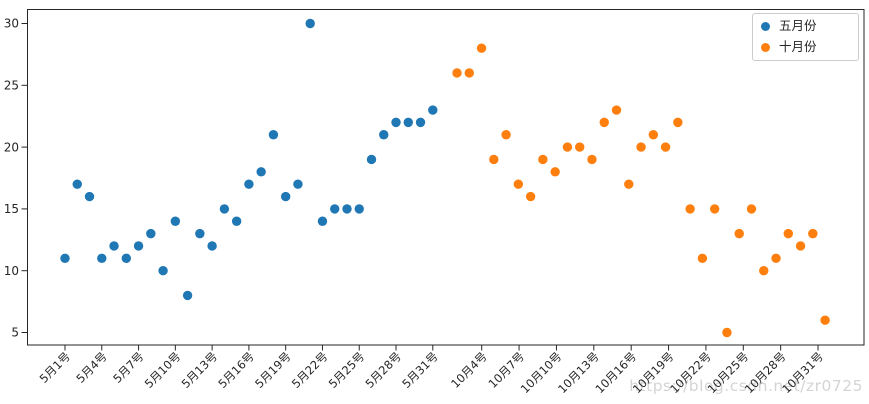 The width and height of the screenshot is (869, 404). Describe the element at coordinates (798, 47) in the screenshot. I see `legend-label-oct: 十月份` at that location.